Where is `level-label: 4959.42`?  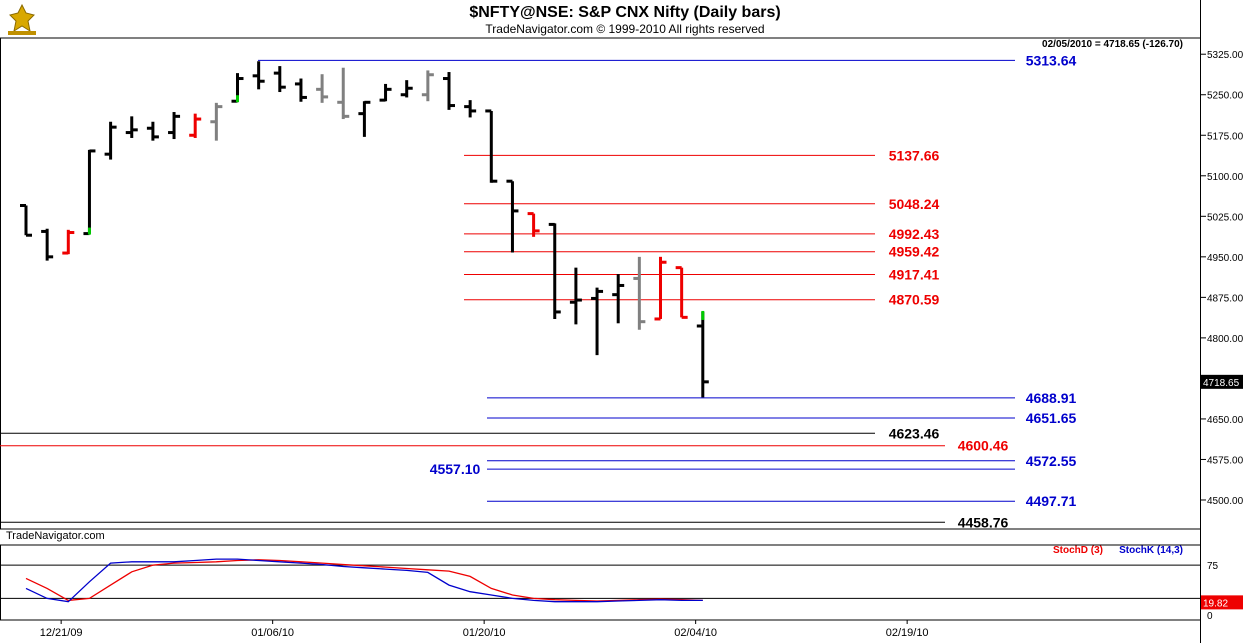
level-label: 4959.42 is located at coordinates (914, 252).